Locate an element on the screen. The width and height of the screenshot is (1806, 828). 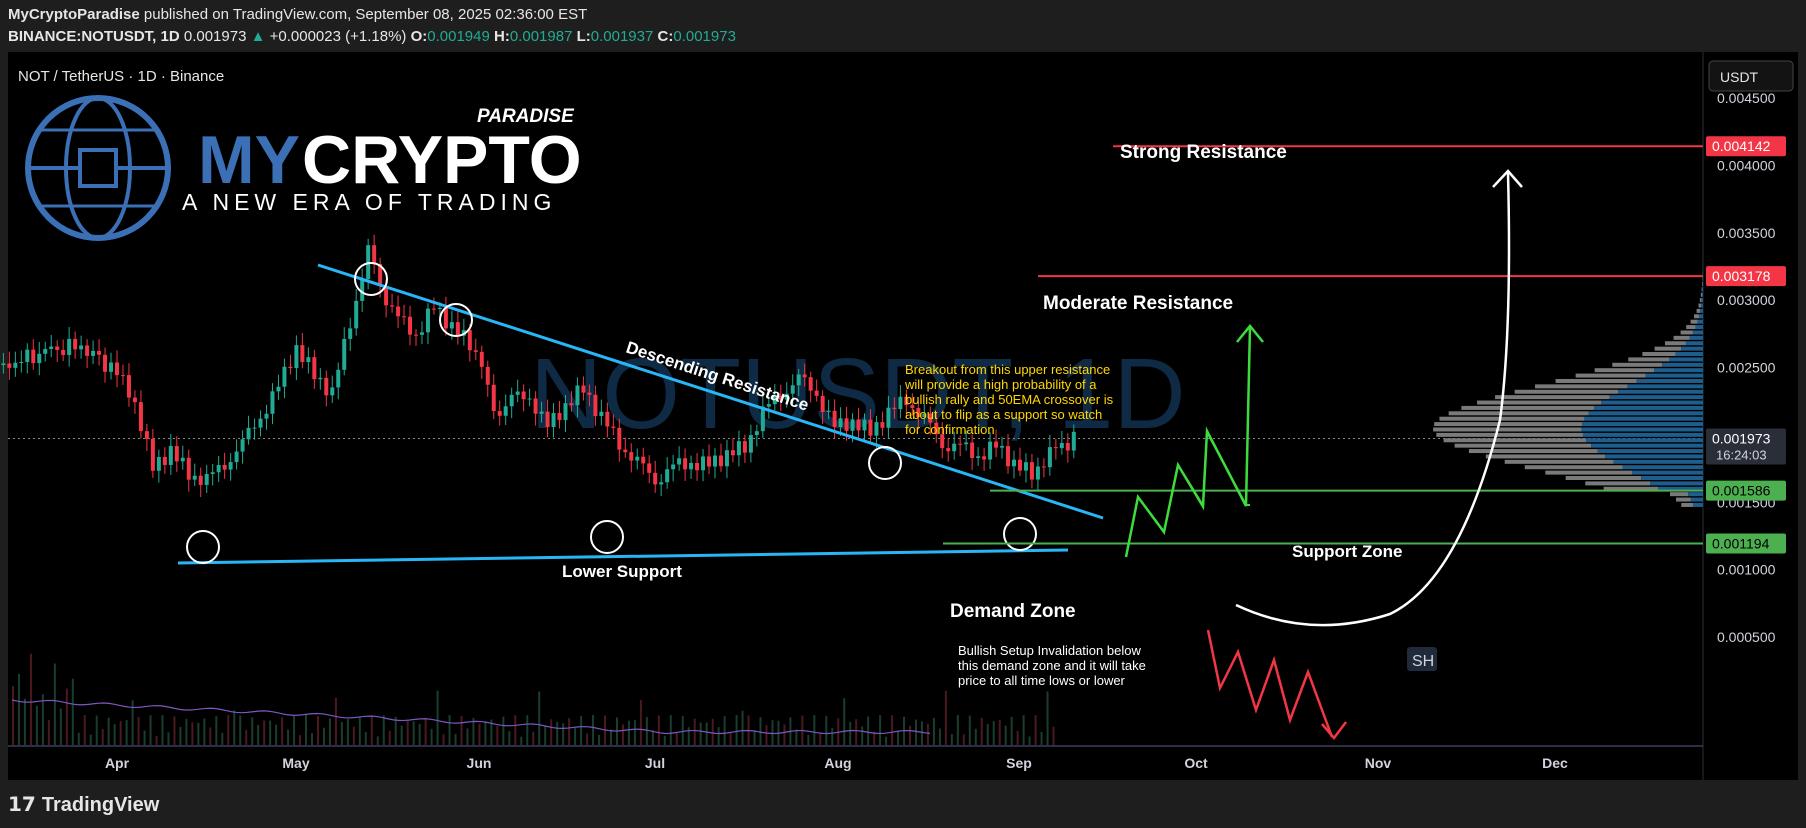
price-tick-label: 0.001000 is located at coordinates (1746, 570).